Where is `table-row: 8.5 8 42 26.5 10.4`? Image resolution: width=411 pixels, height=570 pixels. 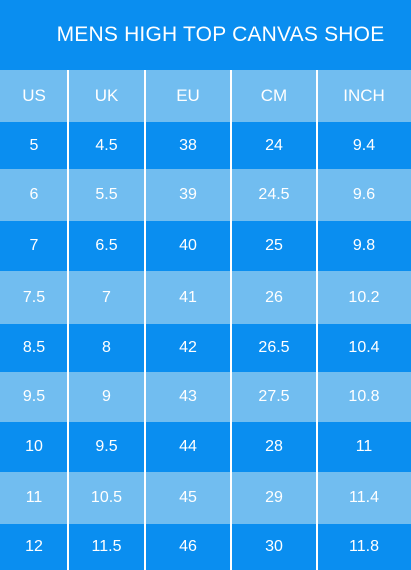
table-row: 8.5 8 42 26.5 10.4 is located at coordinates (205, 348).